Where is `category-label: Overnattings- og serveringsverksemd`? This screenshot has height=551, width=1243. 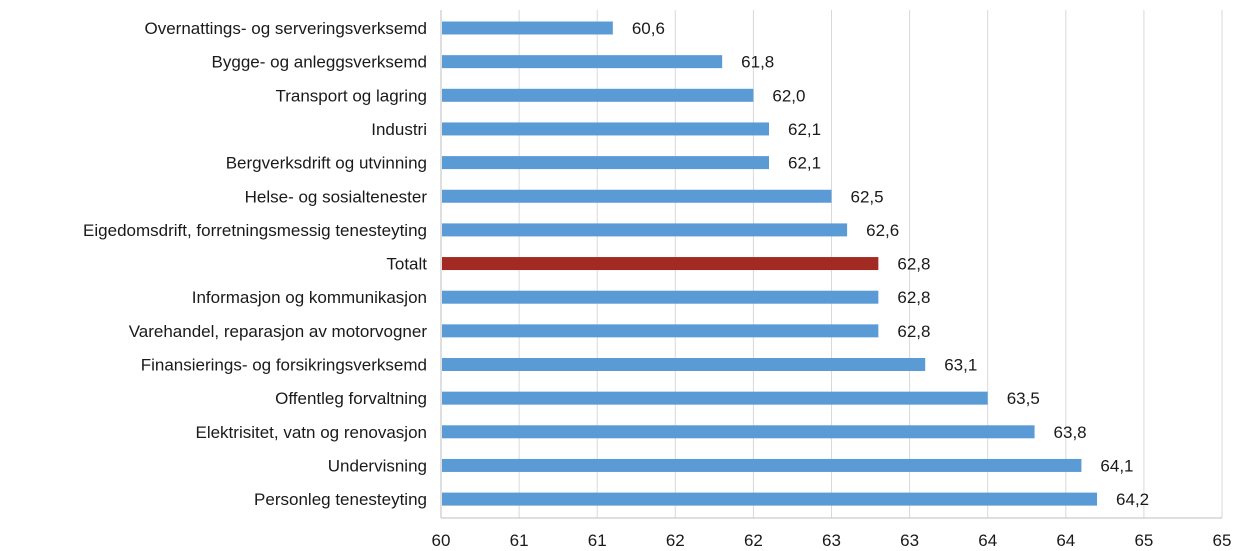 category-label: Overnattings- og serveringsverksemd is located at coordinates (285, 28).